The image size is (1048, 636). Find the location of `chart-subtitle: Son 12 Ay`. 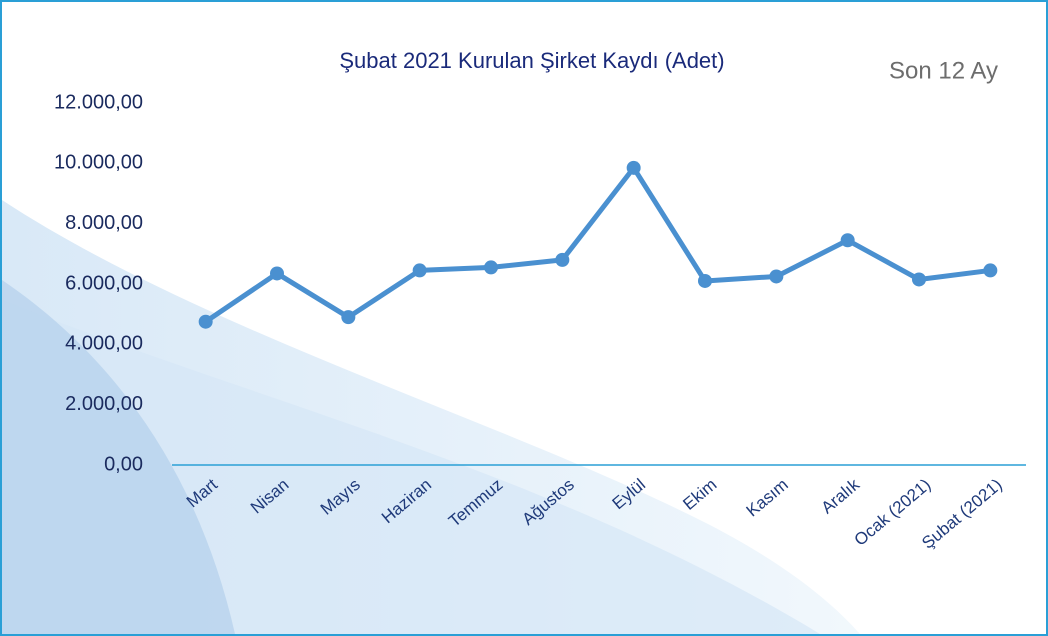

chart-subtitle: Son 12 Ay is located at coordinates (943, 70).